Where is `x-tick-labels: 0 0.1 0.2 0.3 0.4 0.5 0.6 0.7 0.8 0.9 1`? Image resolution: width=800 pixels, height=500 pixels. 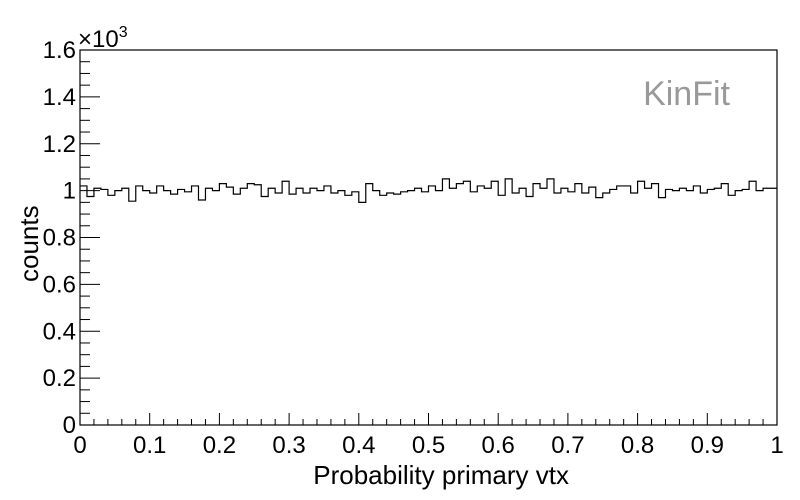 x-tick-labels: 0 0.1 0.2 0.3 0.4 0.5 0.6 0.7 0.8 0.9 1 is located at coordinates (428, 445).